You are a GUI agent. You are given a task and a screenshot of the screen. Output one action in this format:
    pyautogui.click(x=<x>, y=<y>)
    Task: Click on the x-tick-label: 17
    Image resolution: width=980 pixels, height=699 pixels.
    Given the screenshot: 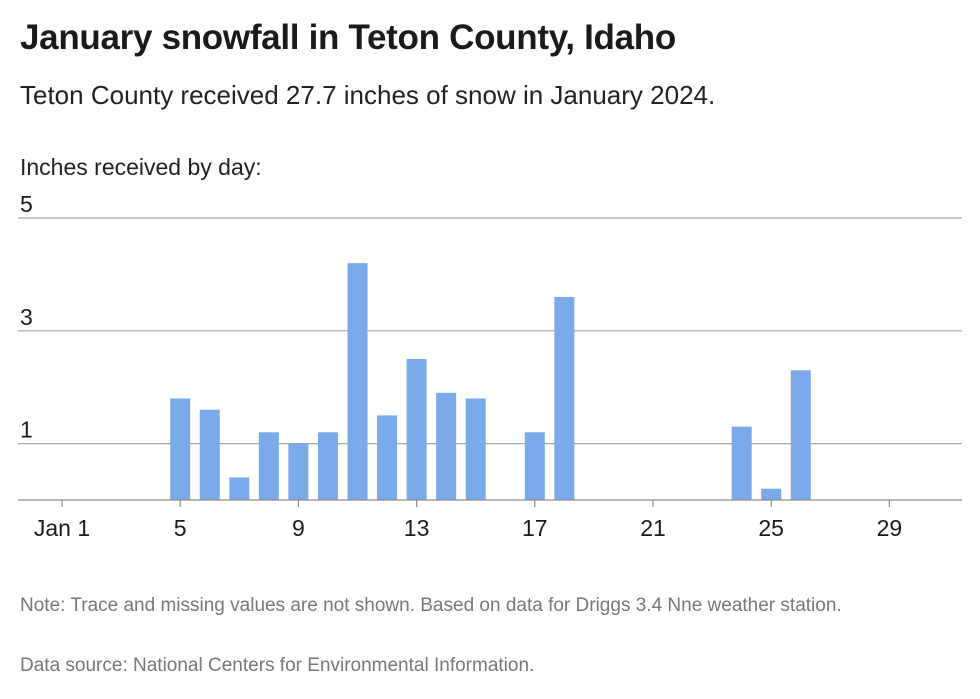 What is the action you would take?
    pyautogui.click(x=535, y=528)
    